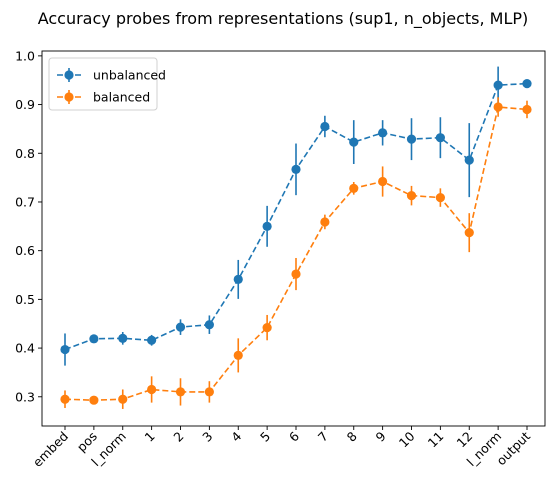 The height and width of the screenshot is (491, 547). I want to click on x-tick-label: 3, so click(207, 437).